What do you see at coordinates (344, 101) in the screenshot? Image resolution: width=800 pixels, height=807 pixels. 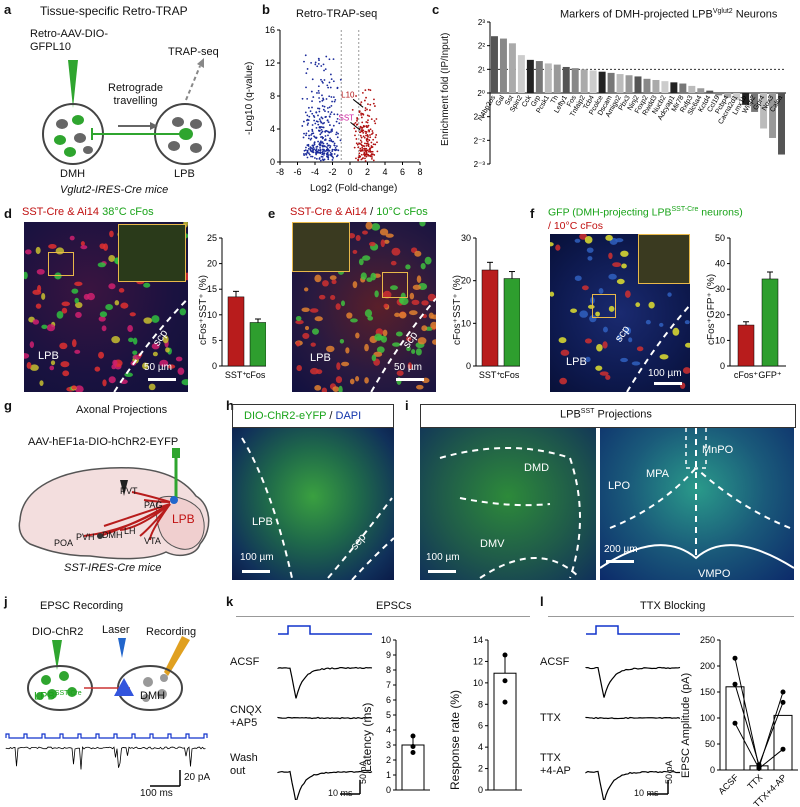 I see `panel-b-volcano-plot: 0 4 8 12 16 -8 -6 -4 -2 0 2 4 6 8 L10 SST` at bounding box center [344, 101].